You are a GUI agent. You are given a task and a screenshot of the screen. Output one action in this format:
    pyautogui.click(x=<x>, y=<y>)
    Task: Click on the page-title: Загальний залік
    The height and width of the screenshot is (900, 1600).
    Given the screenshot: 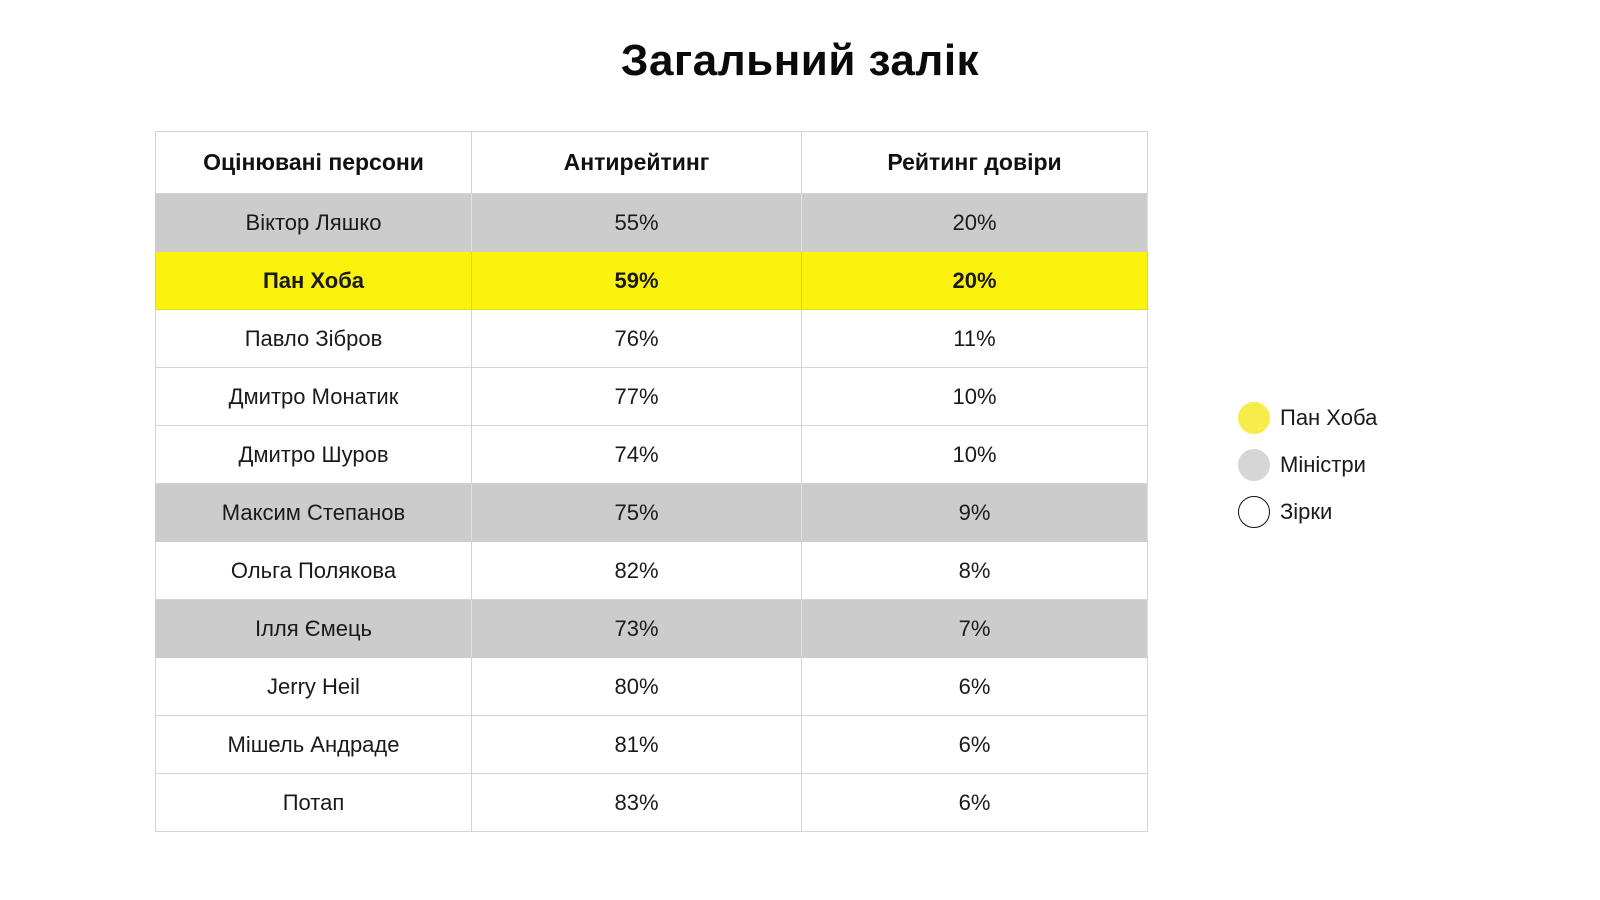 What is the action you would take?
    pyautogui.click(x=800, y=60)
    